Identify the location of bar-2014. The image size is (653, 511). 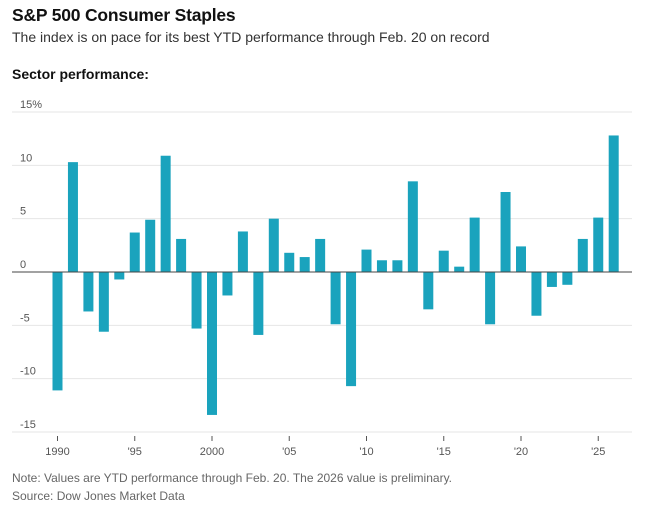
(428, 291).